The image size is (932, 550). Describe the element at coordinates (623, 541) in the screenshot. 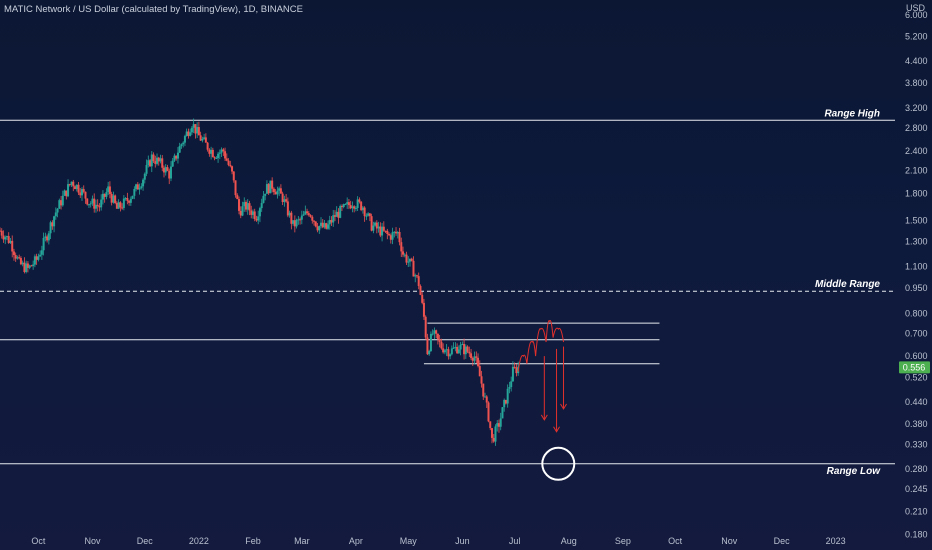

I see `x-tick-label: Sep` at that location.